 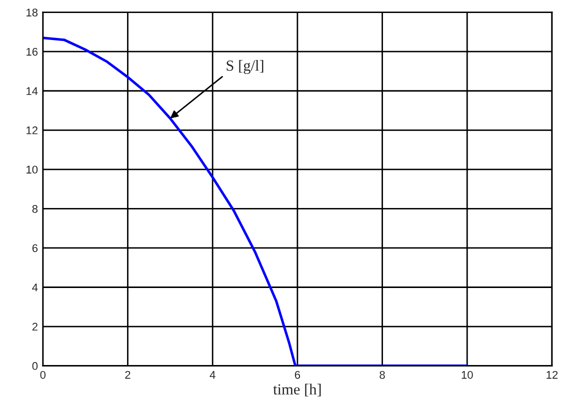 What do you see at coordinates (32, 130) in the screenshot?
I see `y-tick-label: 12` at bounding box center [32, 130].